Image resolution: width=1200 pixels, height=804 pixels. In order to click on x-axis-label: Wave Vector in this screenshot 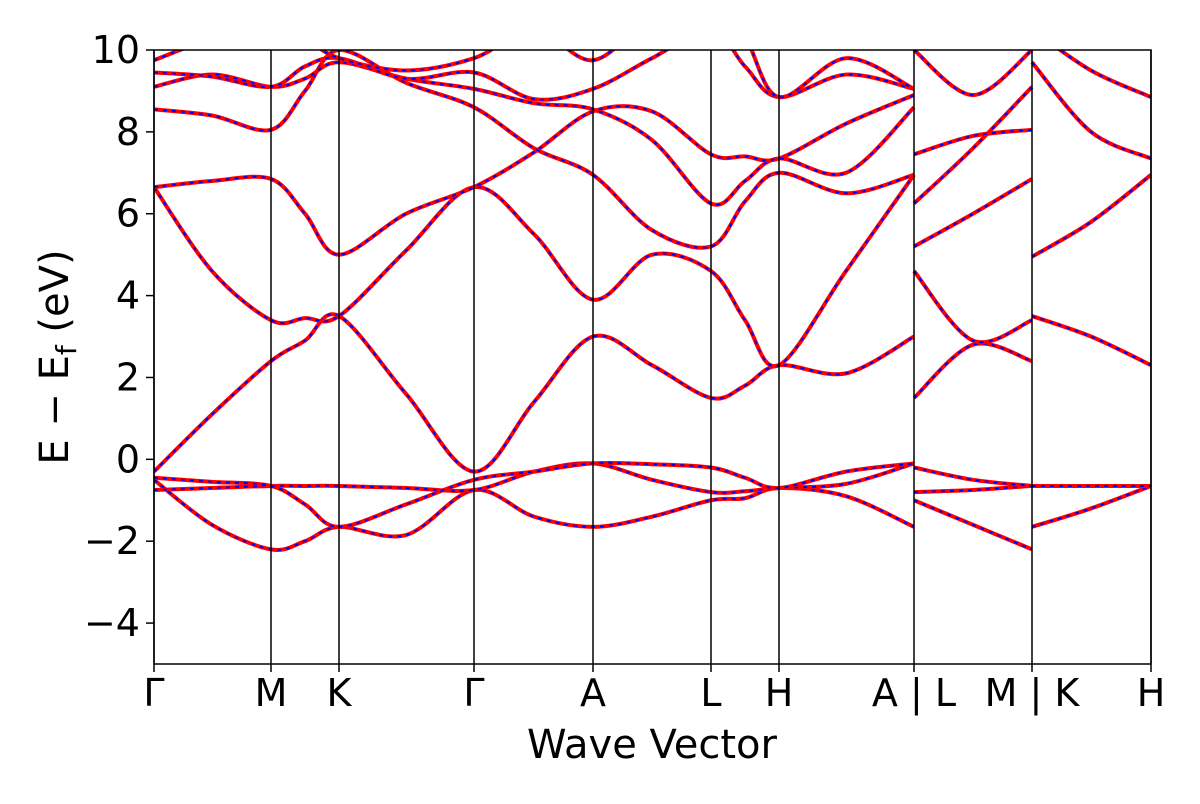, I will do `click(652, 745)`.